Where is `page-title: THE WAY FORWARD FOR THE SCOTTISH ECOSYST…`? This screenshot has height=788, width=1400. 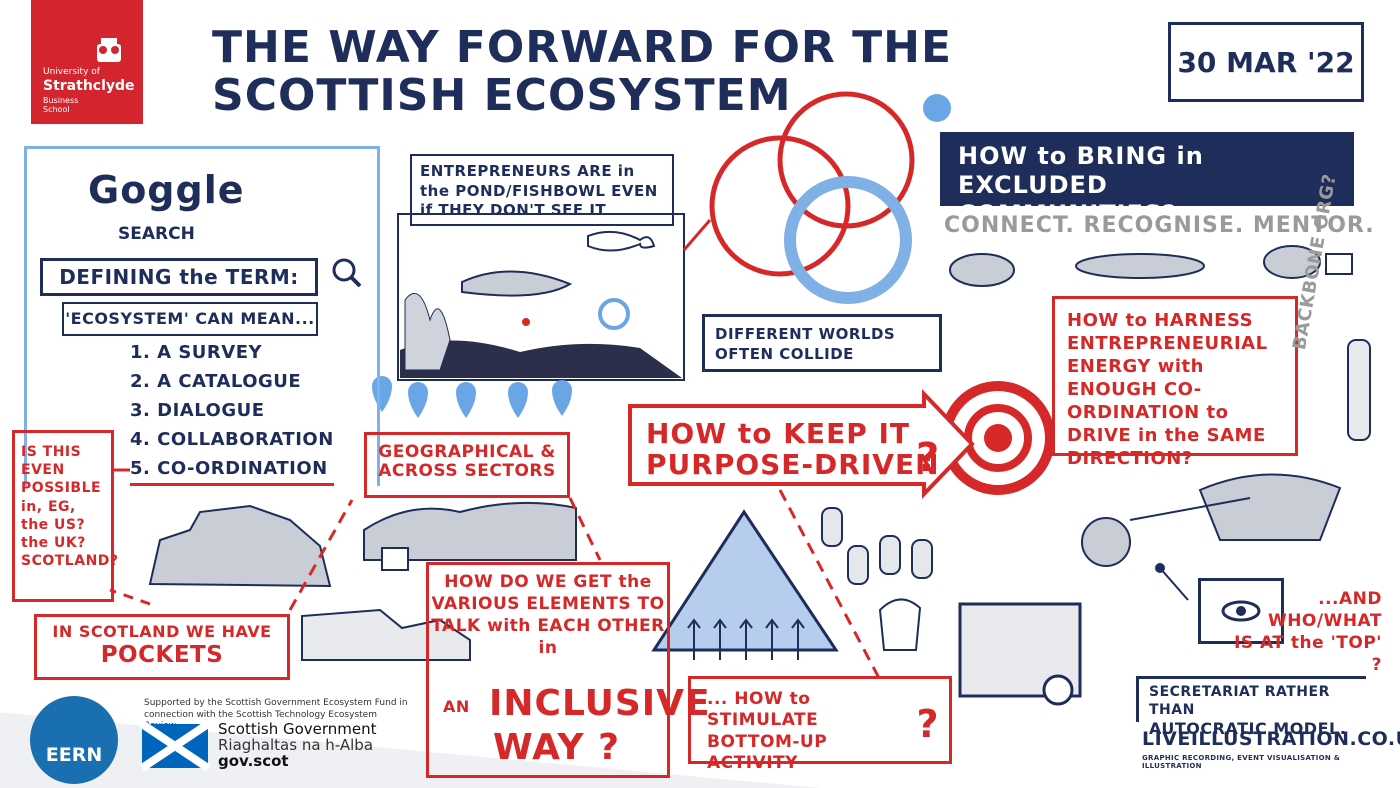
page-title: THE WAY FORWARD FOR THE SCOTTISH ECOSYST… is located at coordinates (582, 71).